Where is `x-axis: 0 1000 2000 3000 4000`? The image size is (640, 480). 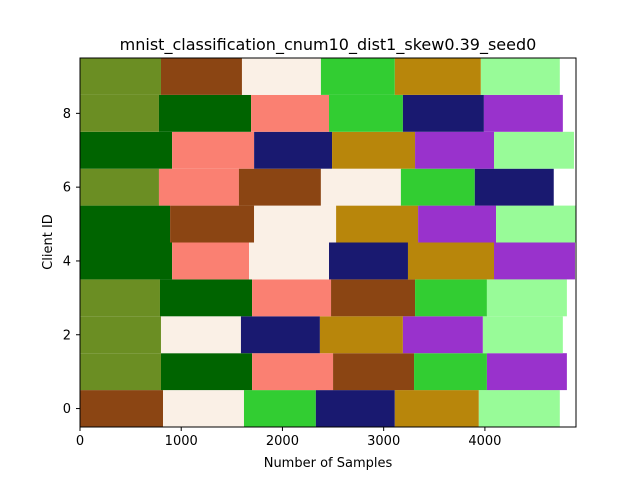 x-axis: 0 1000 2000 3000 4000 is located at coordinates (288, 438).